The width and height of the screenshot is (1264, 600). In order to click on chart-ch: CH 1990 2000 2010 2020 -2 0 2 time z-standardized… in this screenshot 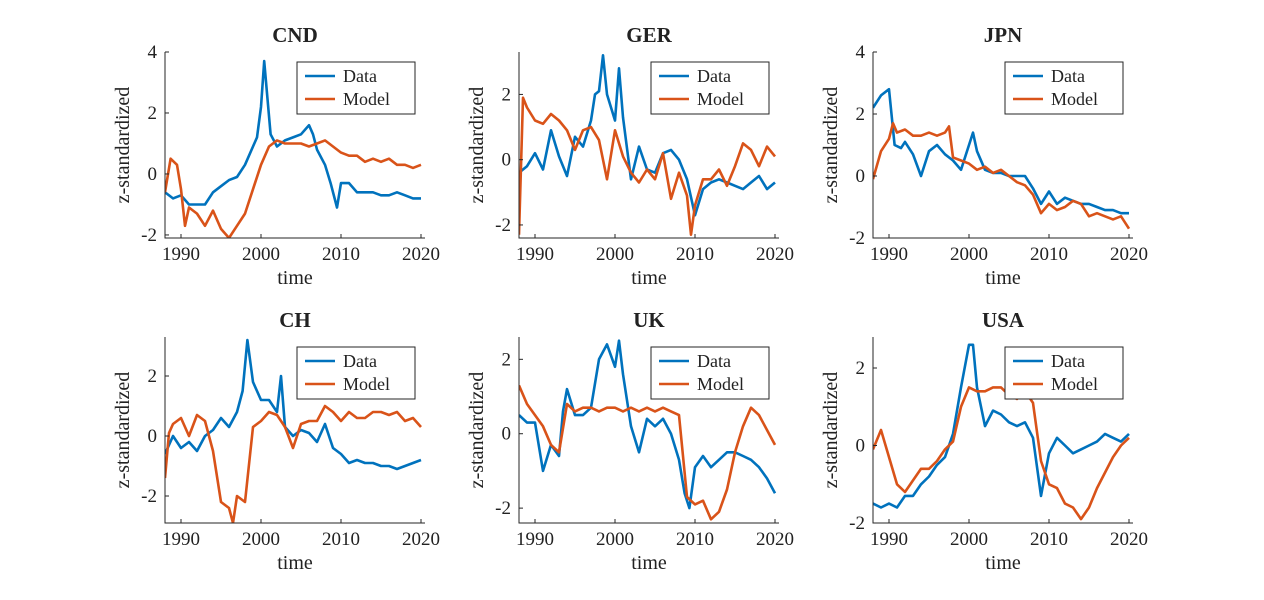, I will do `click(276, 441)`.